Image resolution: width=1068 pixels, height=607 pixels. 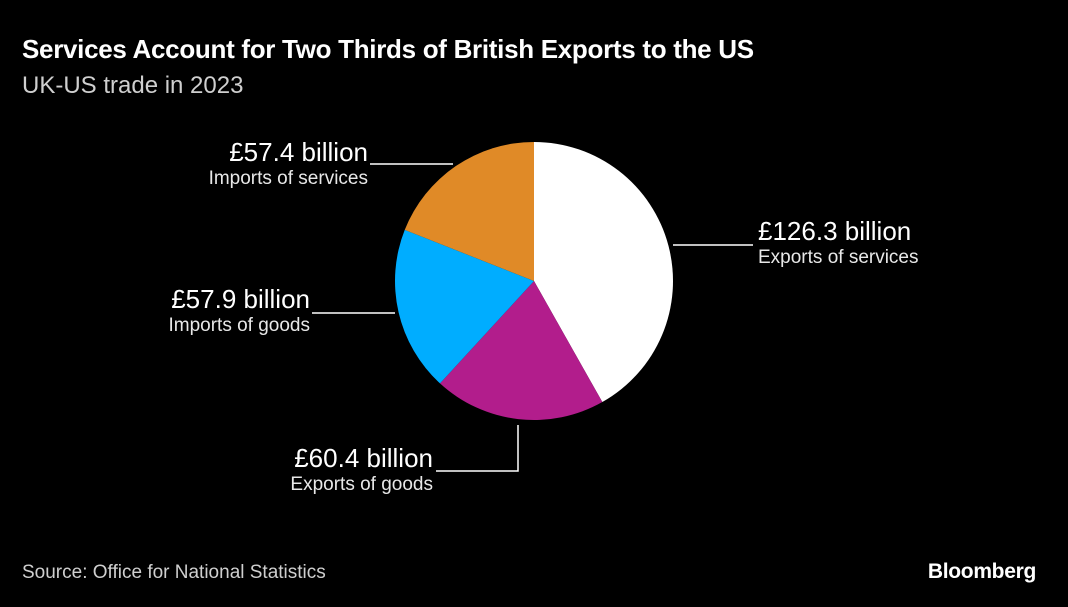 What do you see at coordinates (239, 325) in the screenshot?
I see `label-category: Imports of goods` at bounding box center [239, 325].